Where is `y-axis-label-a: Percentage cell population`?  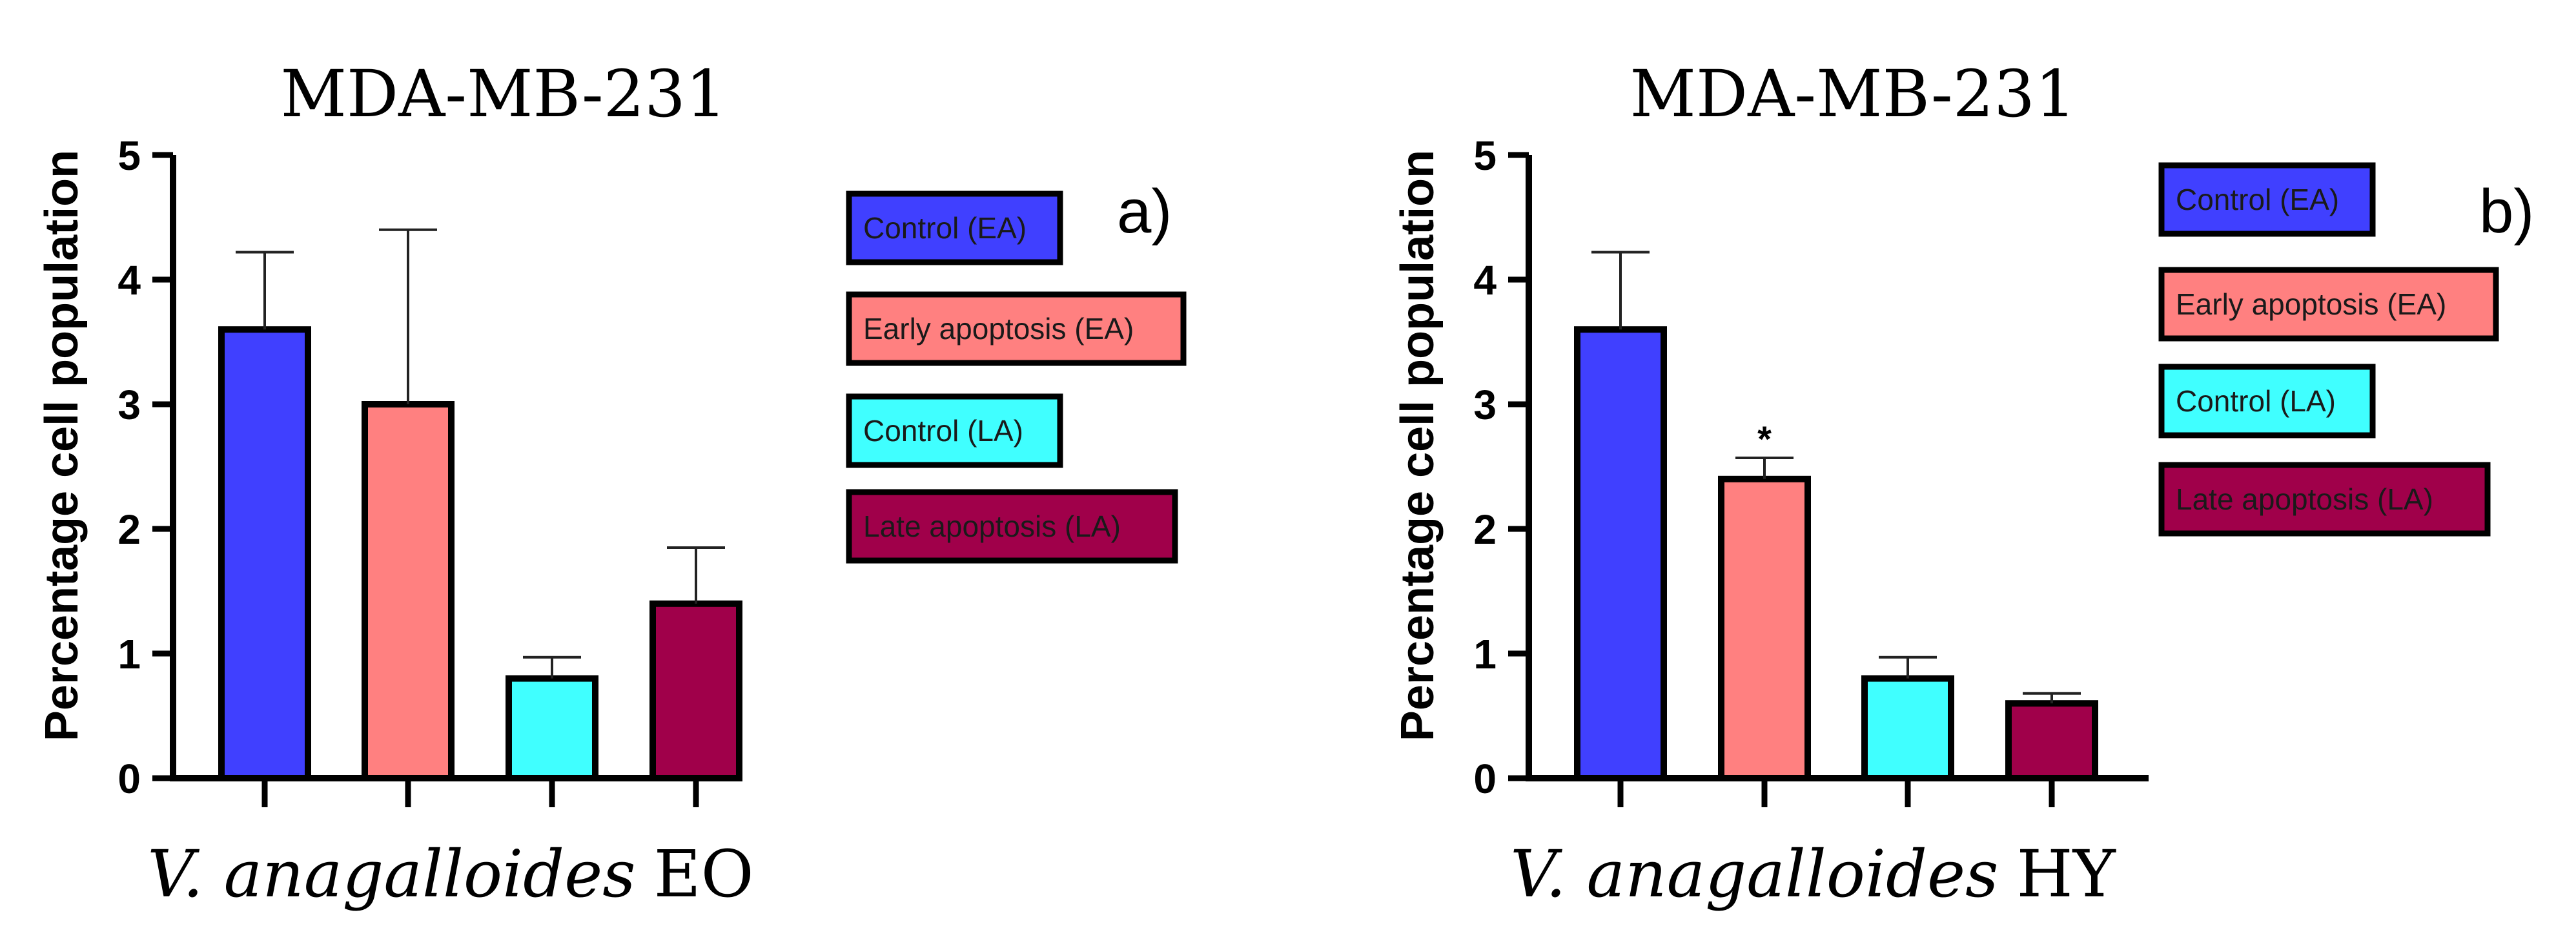 y-axis-label-a: Percentage cell population is located at coordinates (62, 445).